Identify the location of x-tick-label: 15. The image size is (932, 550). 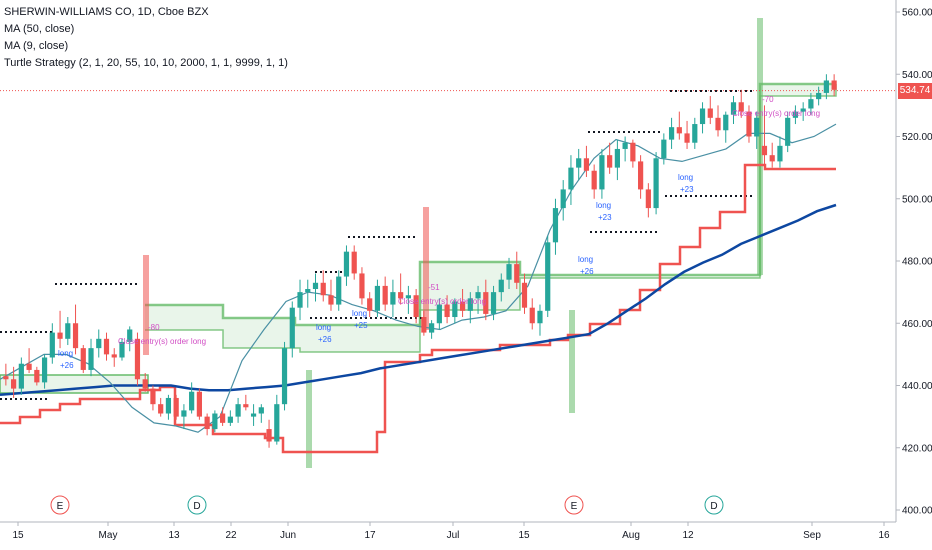
(18, 535).